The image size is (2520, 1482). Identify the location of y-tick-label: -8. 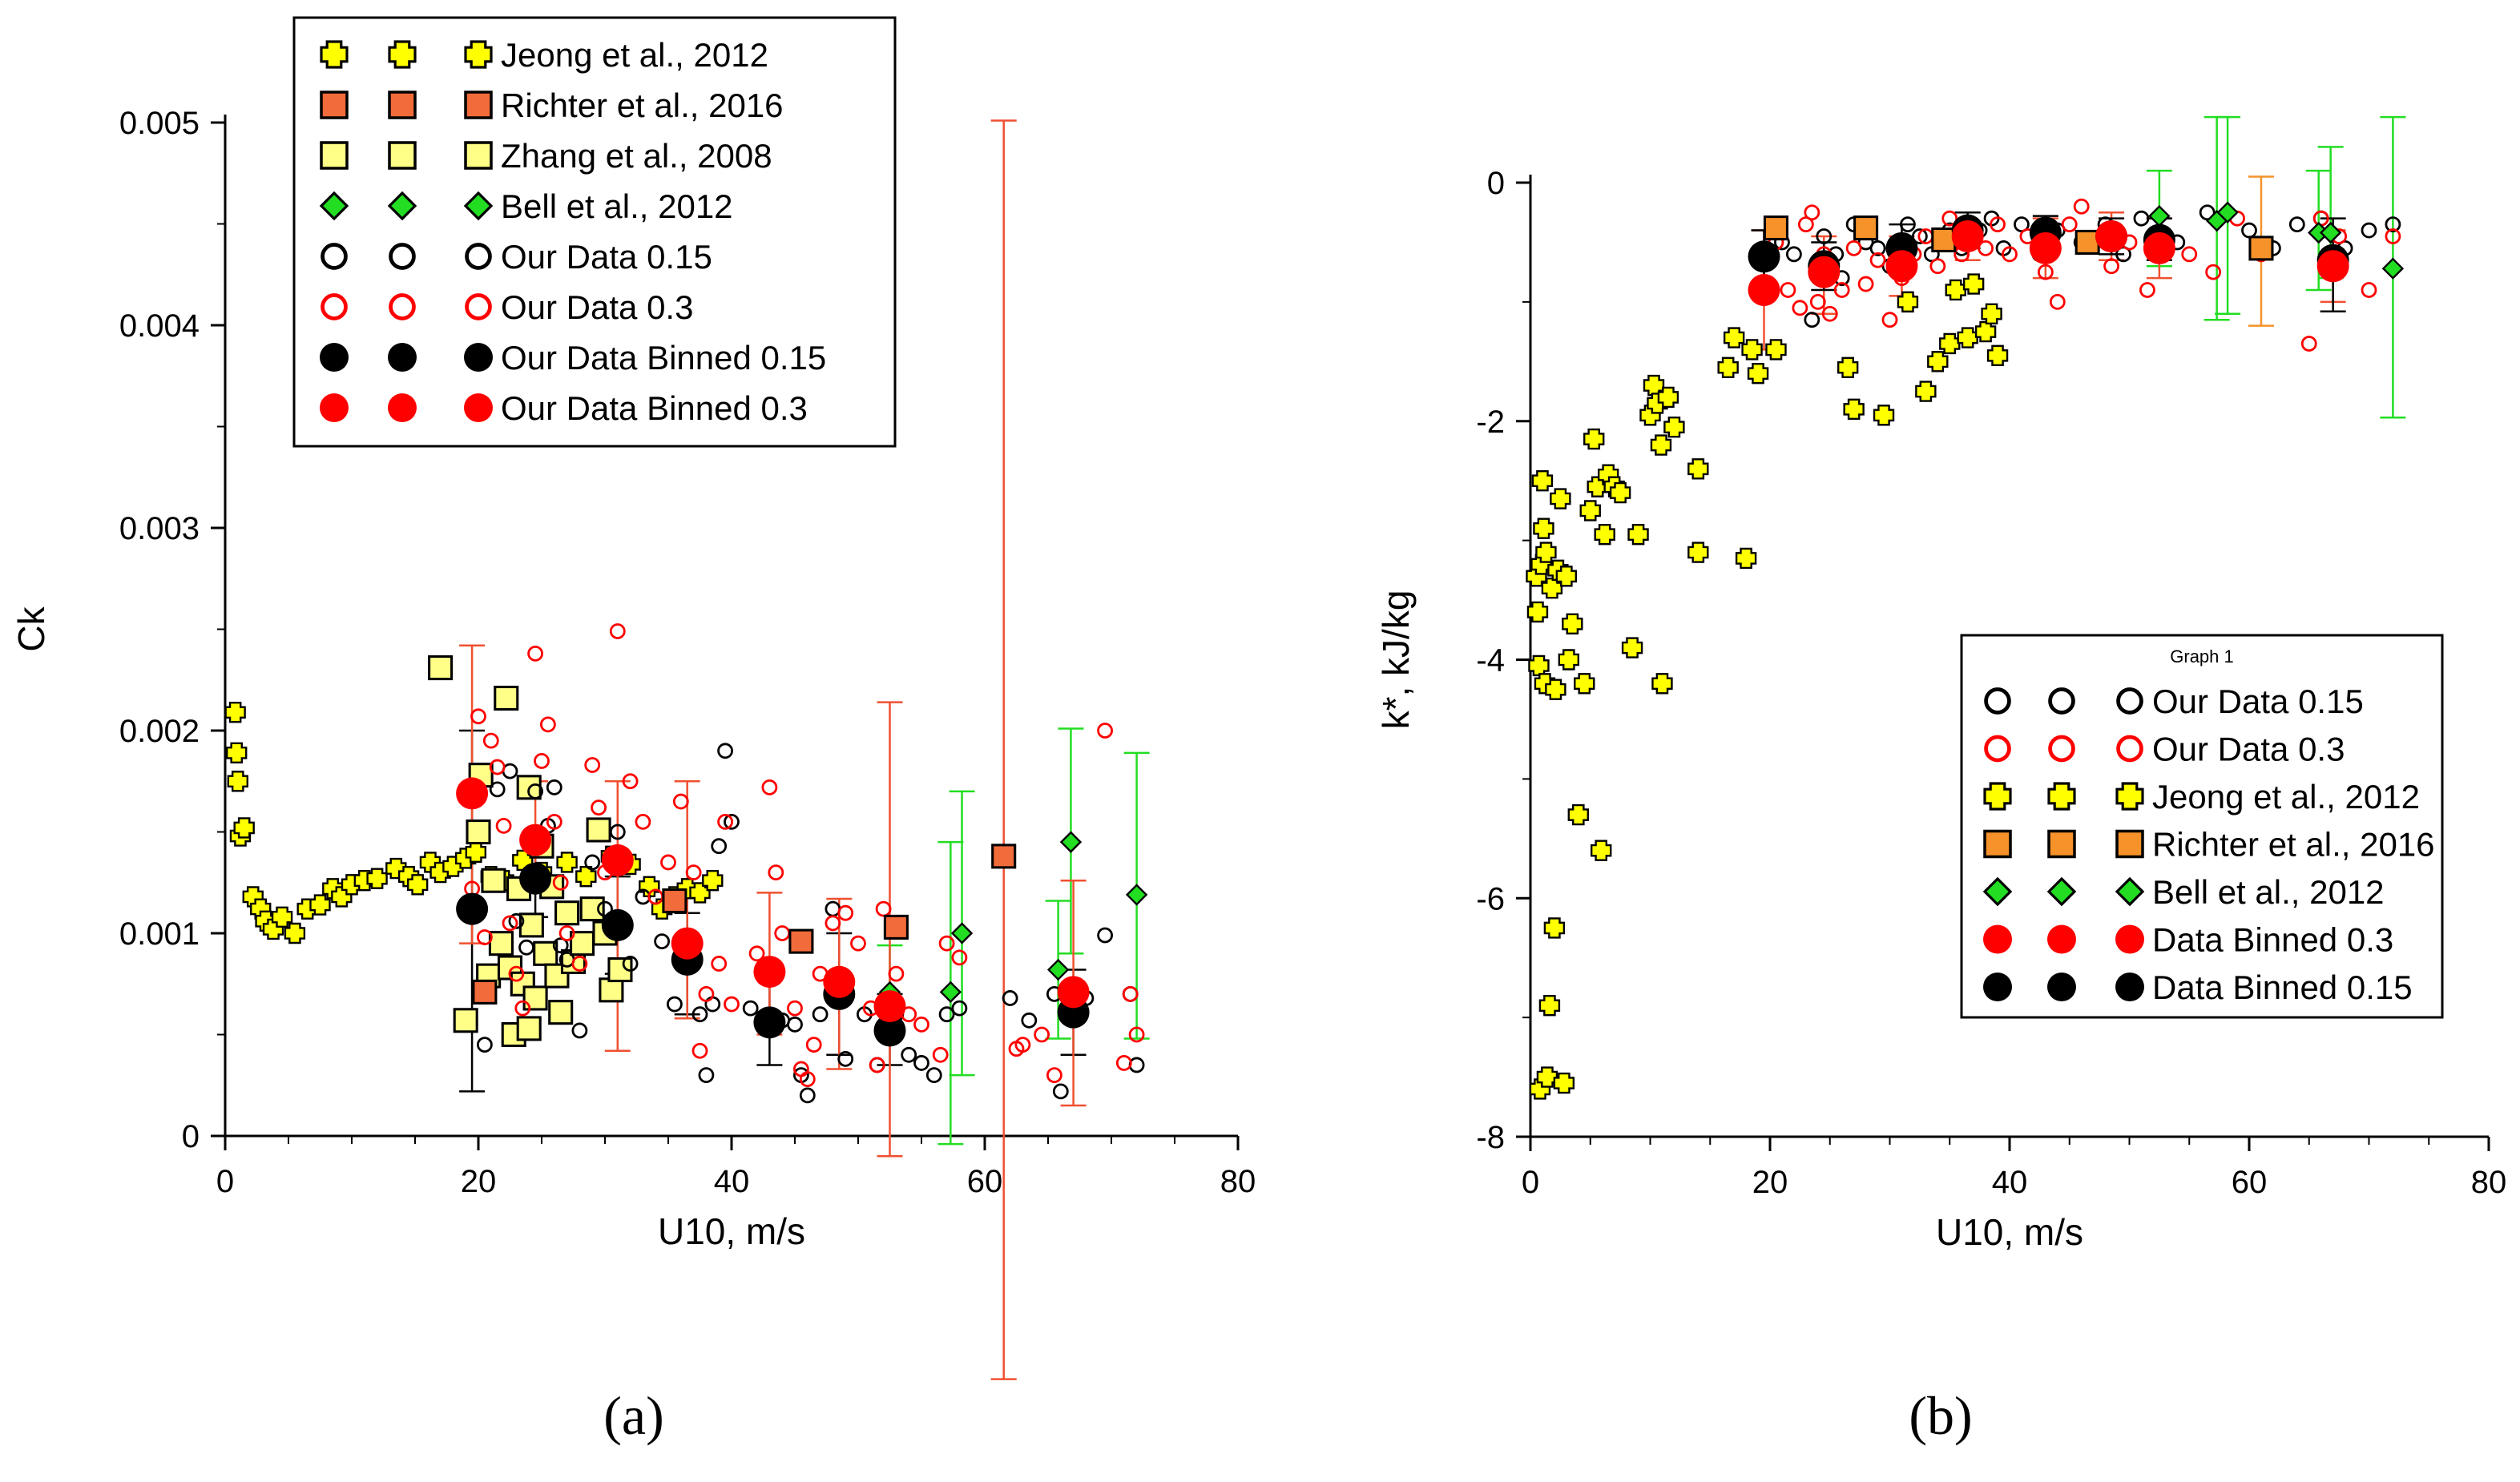
(1490, 1137).